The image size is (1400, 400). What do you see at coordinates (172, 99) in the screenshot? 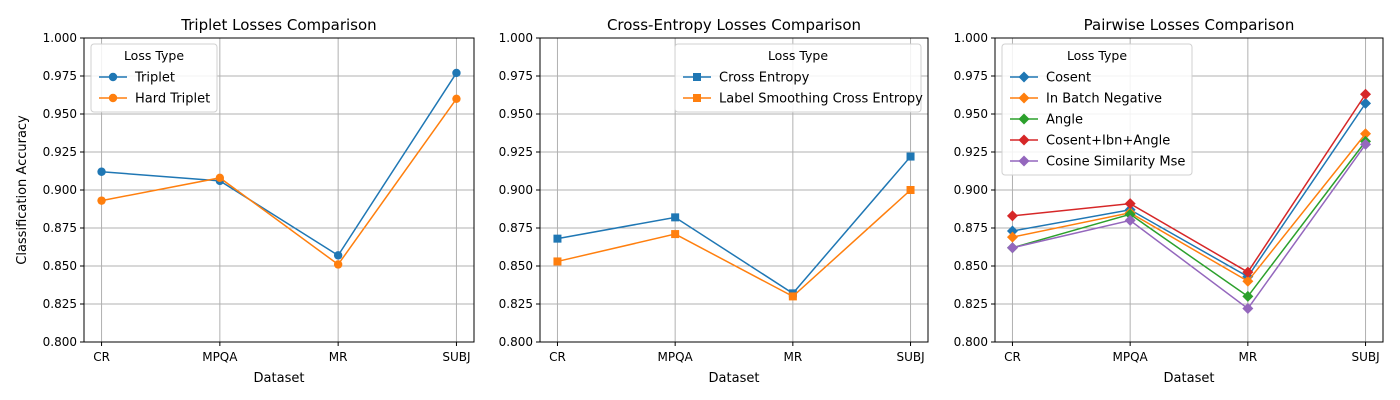
I see `legend-label: Hard Triplet` at bounding box center [172, 99].